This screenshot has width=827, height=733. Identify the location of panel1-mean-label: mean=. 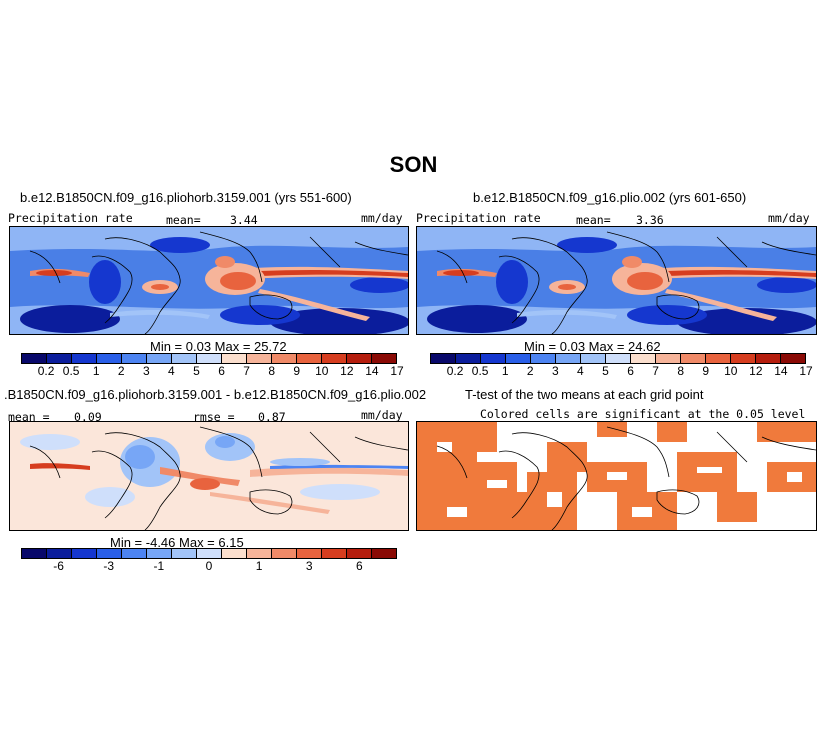
(183, 220).